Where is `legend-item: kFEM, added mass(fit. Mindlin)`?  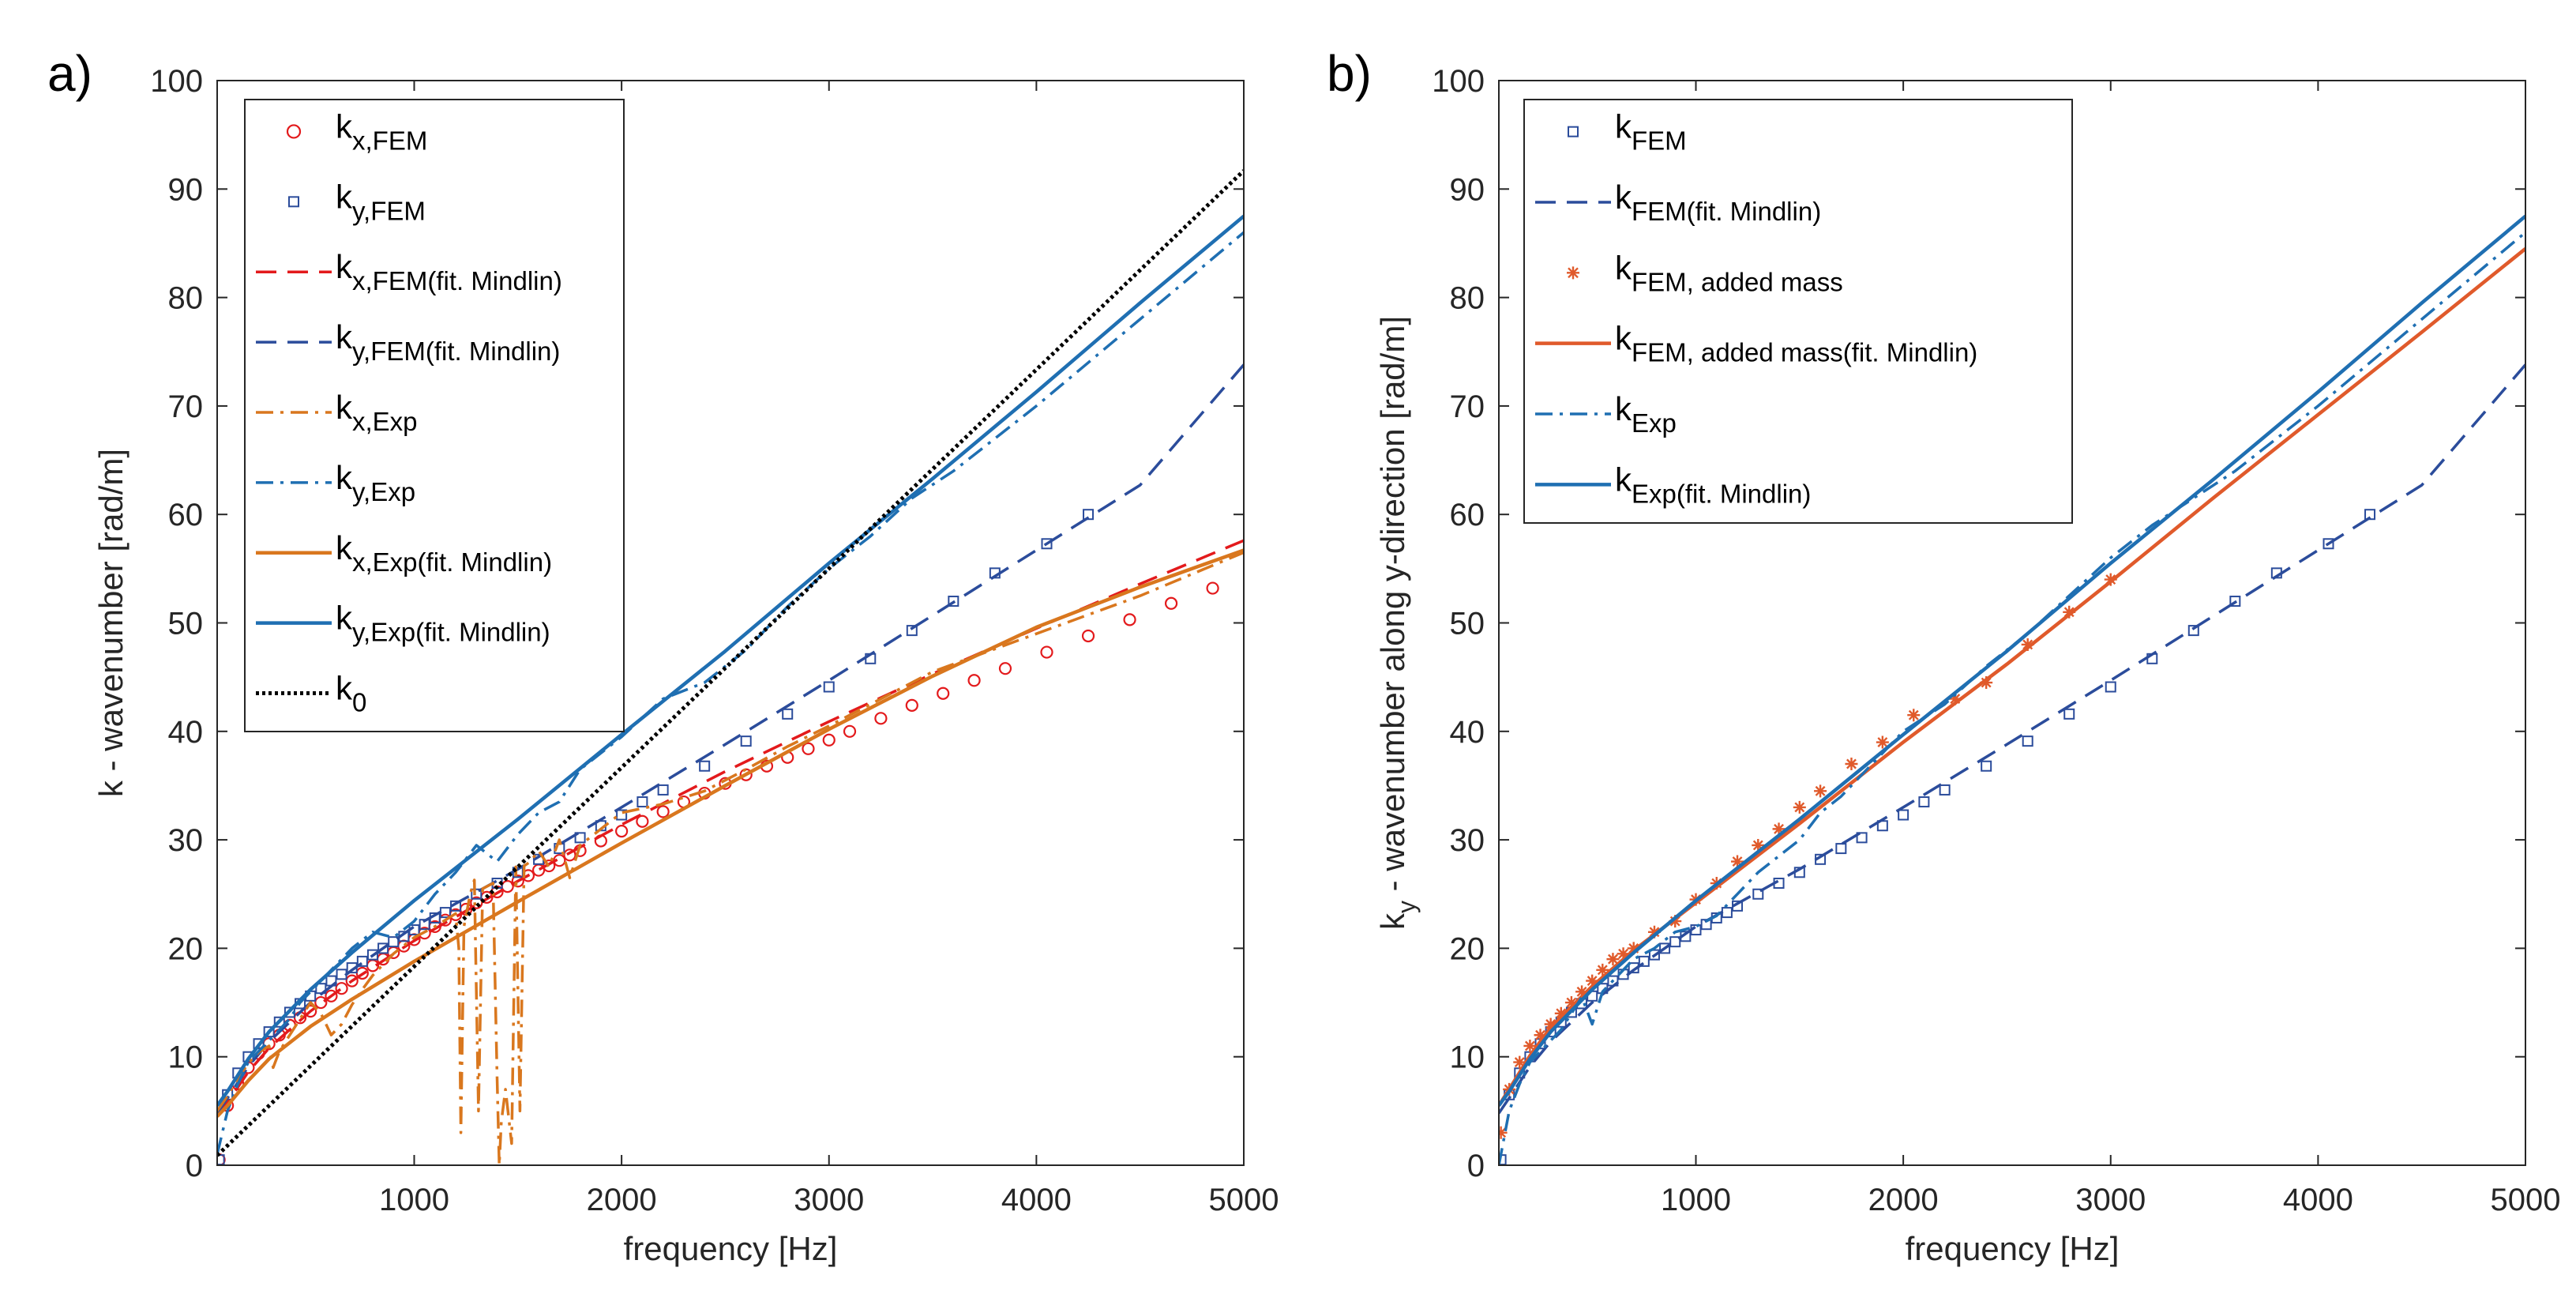
legend-item: kFEM, added mass(fit. Mindlin) is located at coordinates (1756, 343).